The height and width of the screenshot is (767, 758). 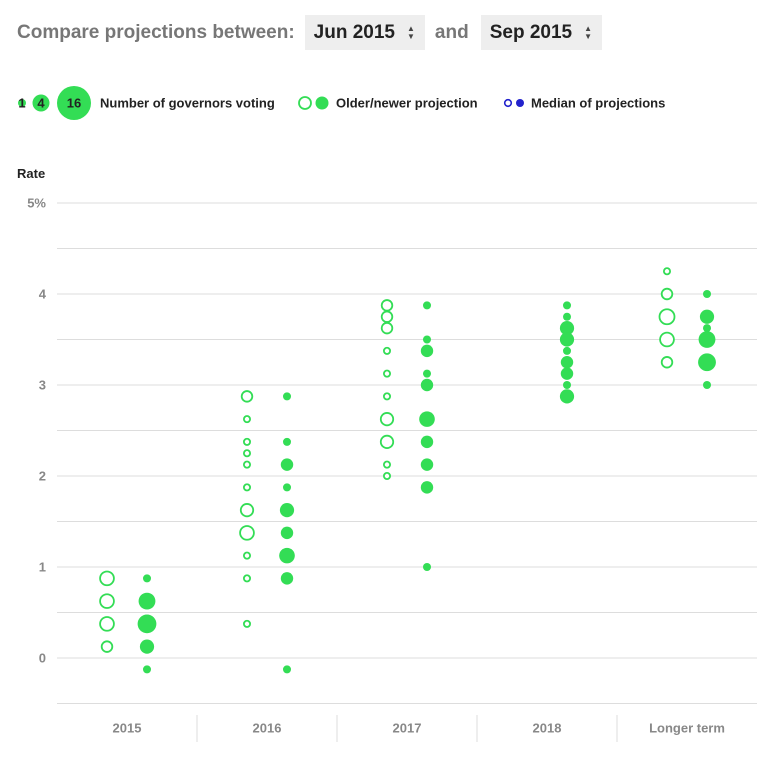 I want to click on from-date-value: Jun 2015, so click(x=354, y=32).